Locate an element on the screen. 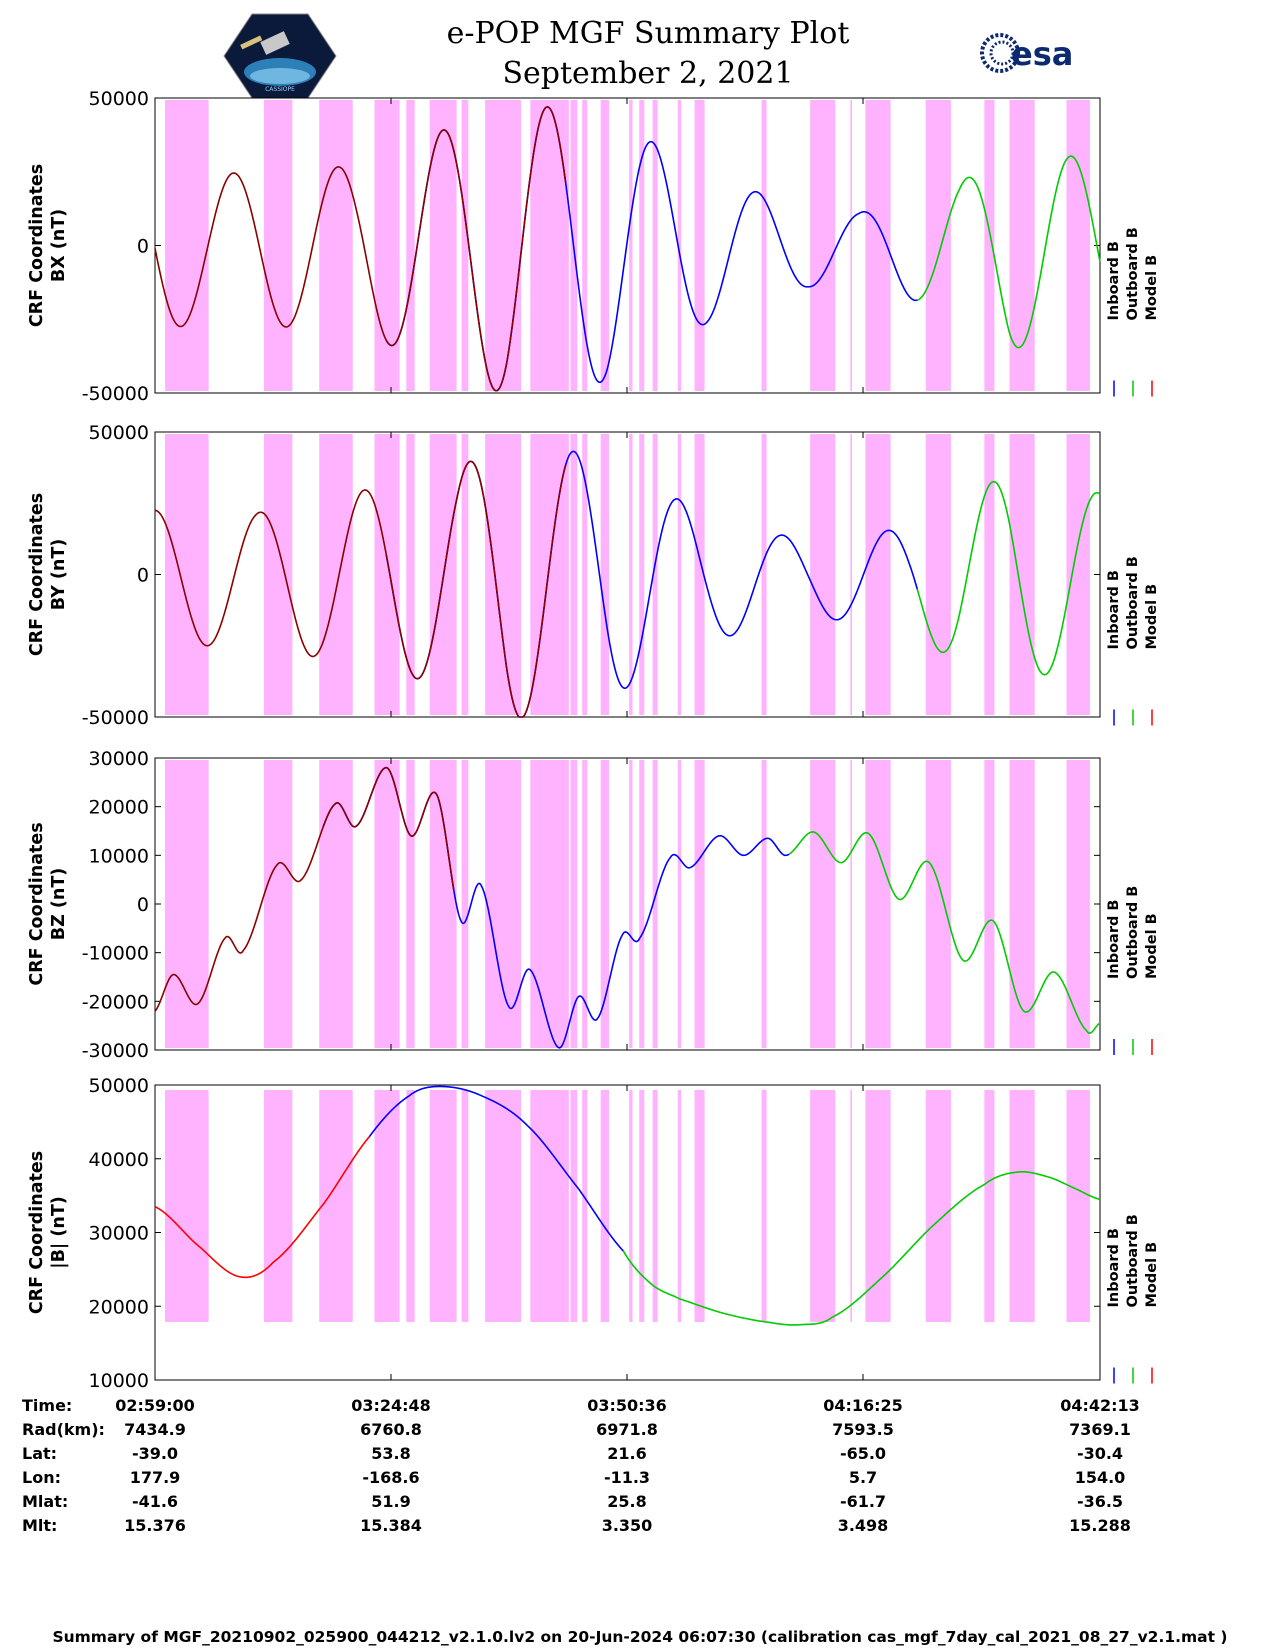 The image size is (1275, 1650). y-tick-label: 10000 is located at coordinates (119, 1381).